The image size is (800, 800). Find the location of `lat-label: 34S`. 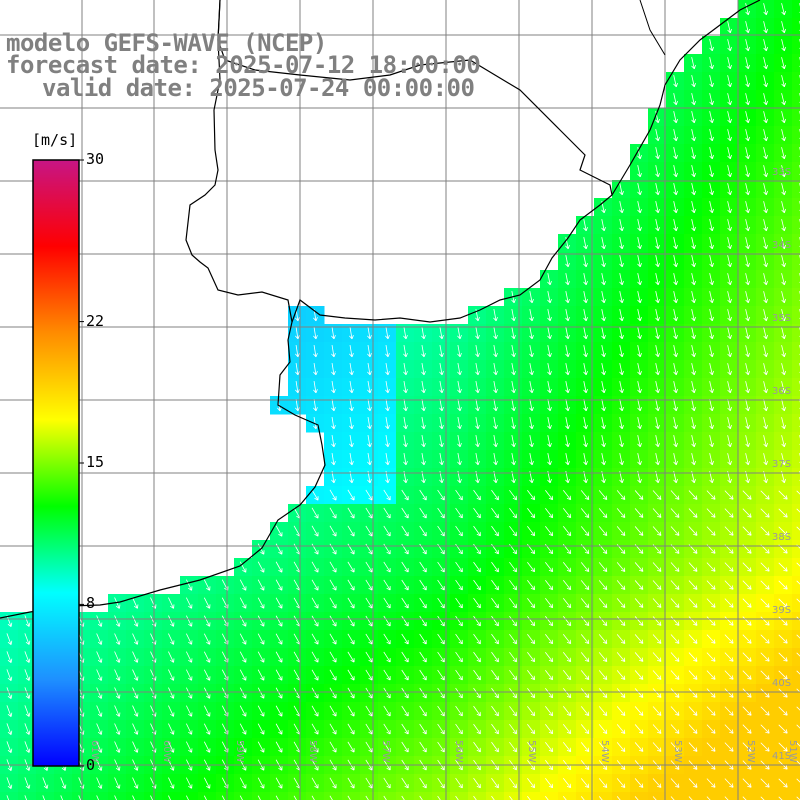

lat-label: 34S is located at coordinates (781, 245).